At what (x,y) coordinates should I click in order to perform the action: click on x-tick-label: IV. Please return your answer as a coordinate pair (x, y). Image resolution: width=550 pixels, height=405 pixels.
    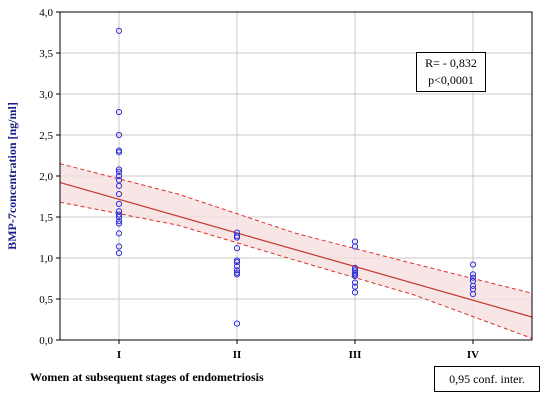
    Looking at the image, I should click on (473, 355).